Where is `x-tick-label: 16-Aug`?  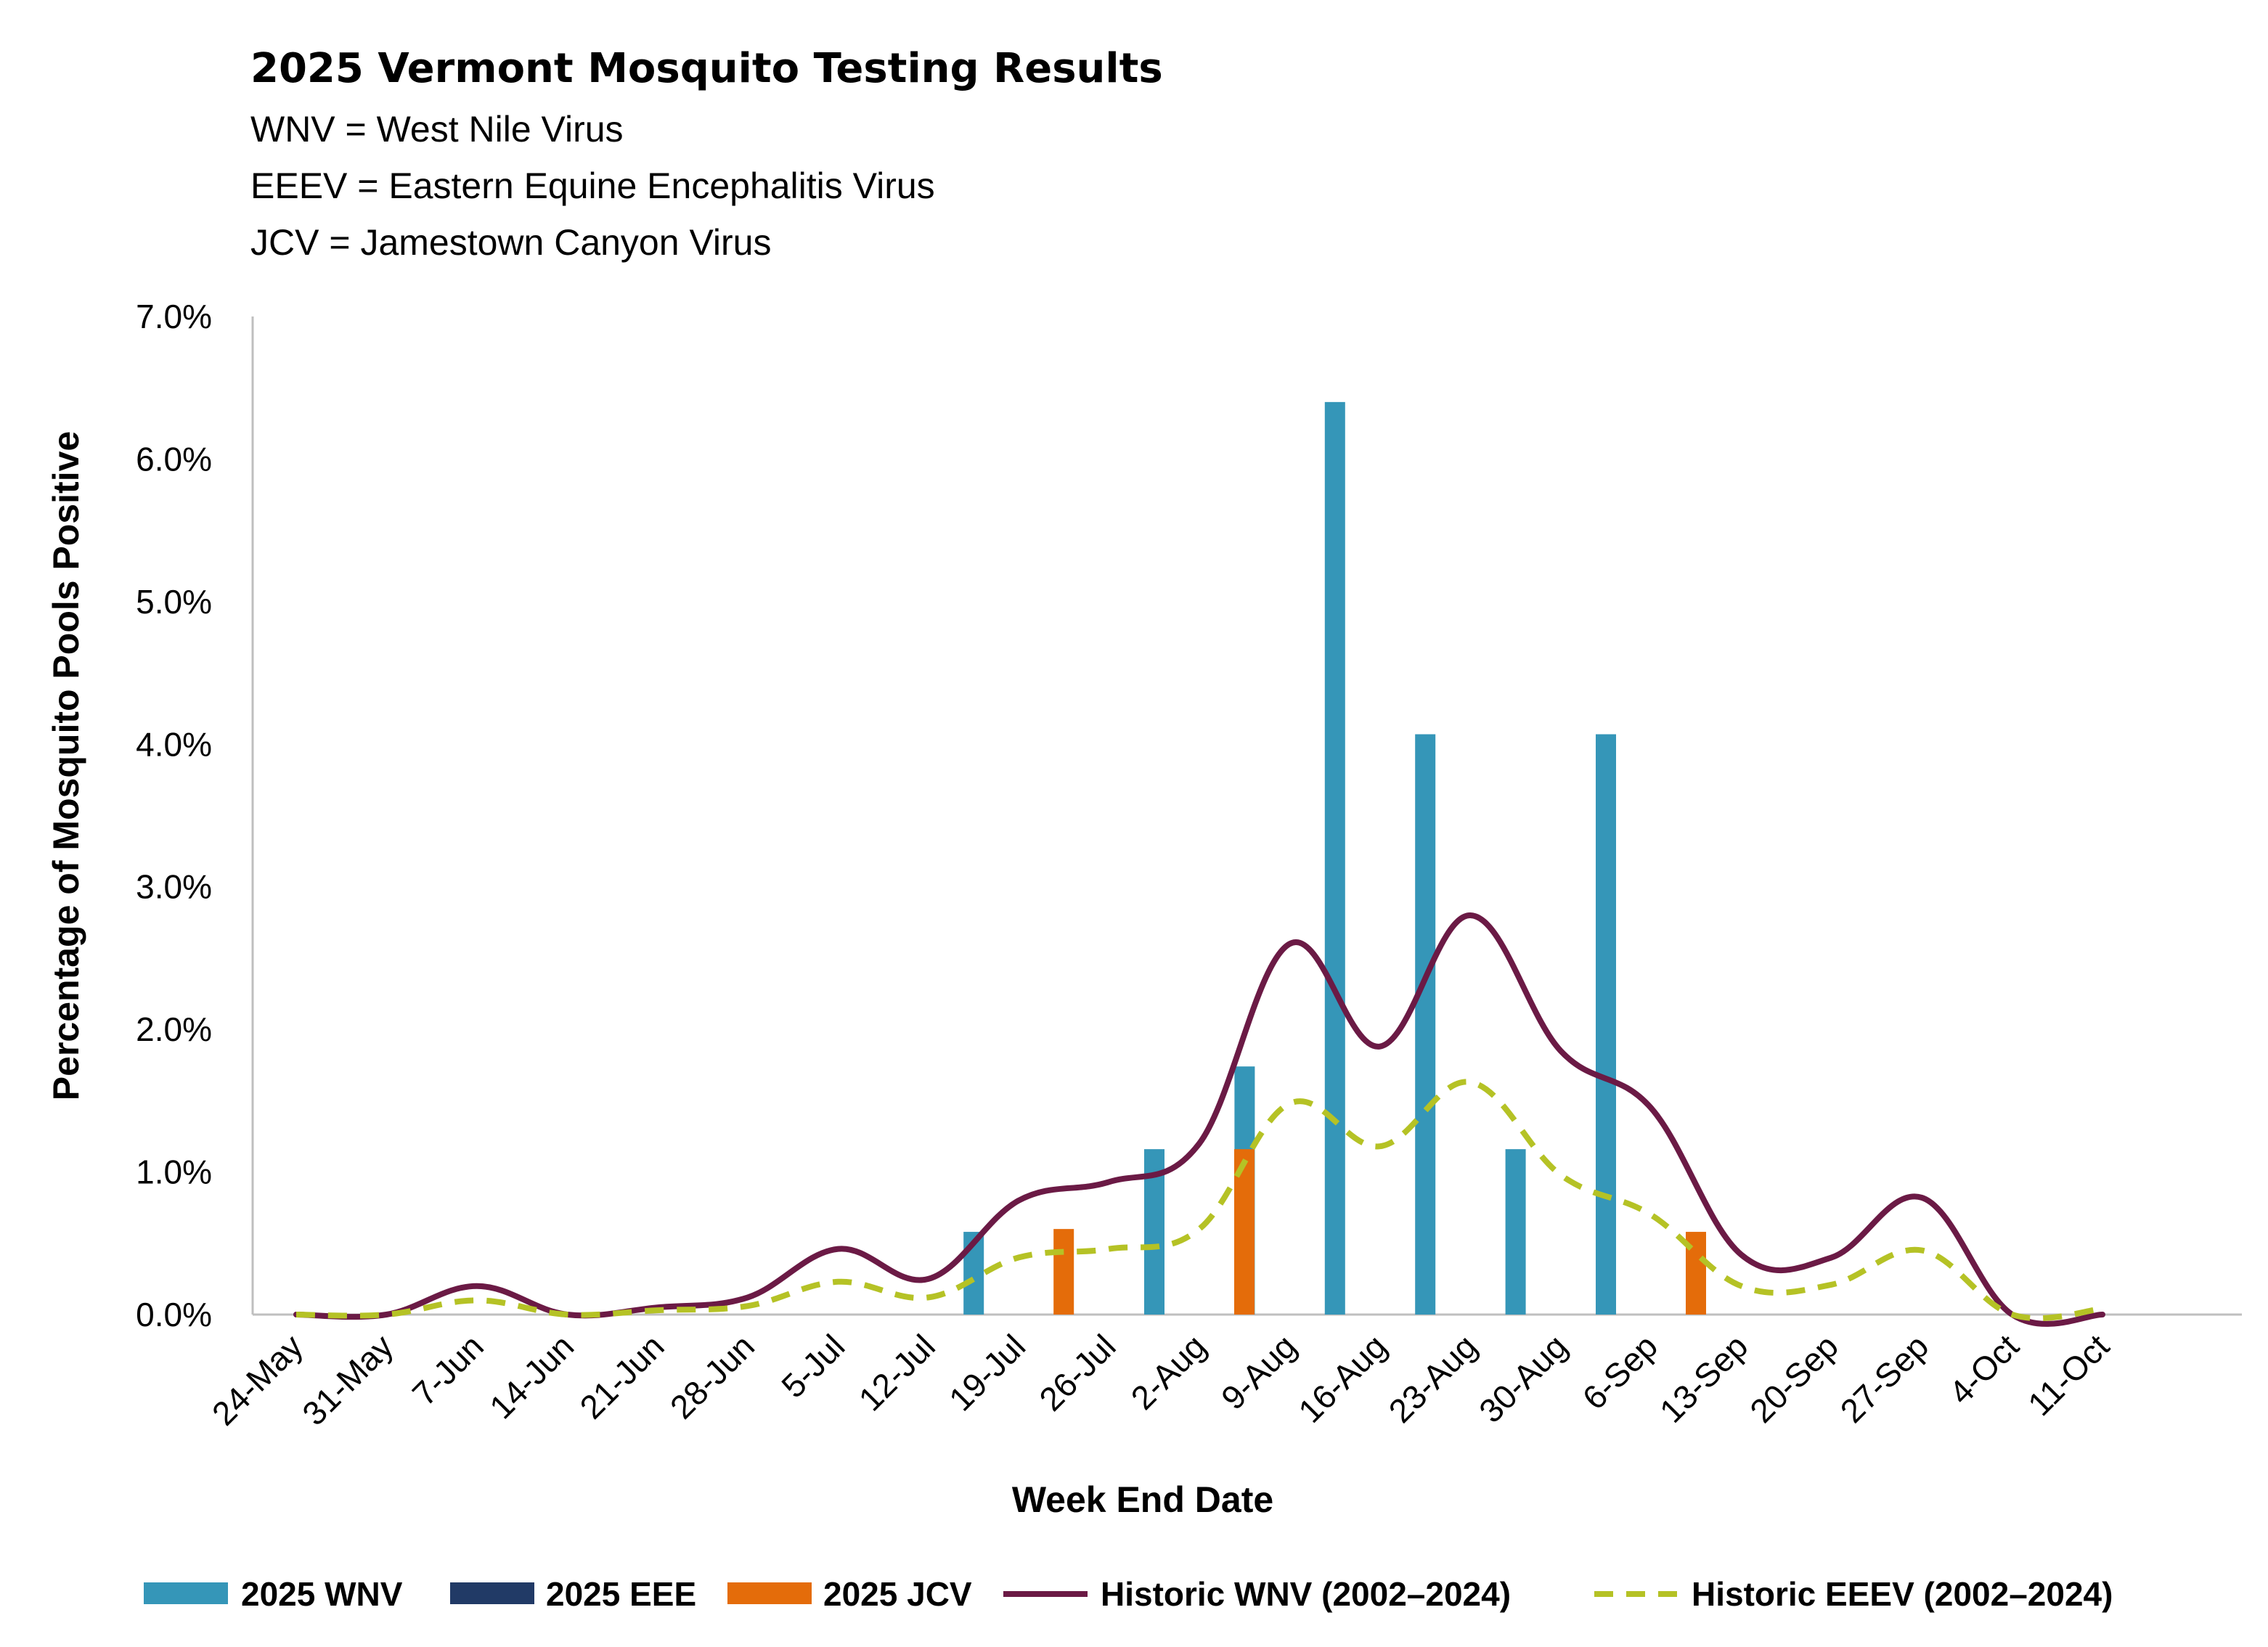 x-tick-label: 16-Aug is located at coordinates (1342, 1378).